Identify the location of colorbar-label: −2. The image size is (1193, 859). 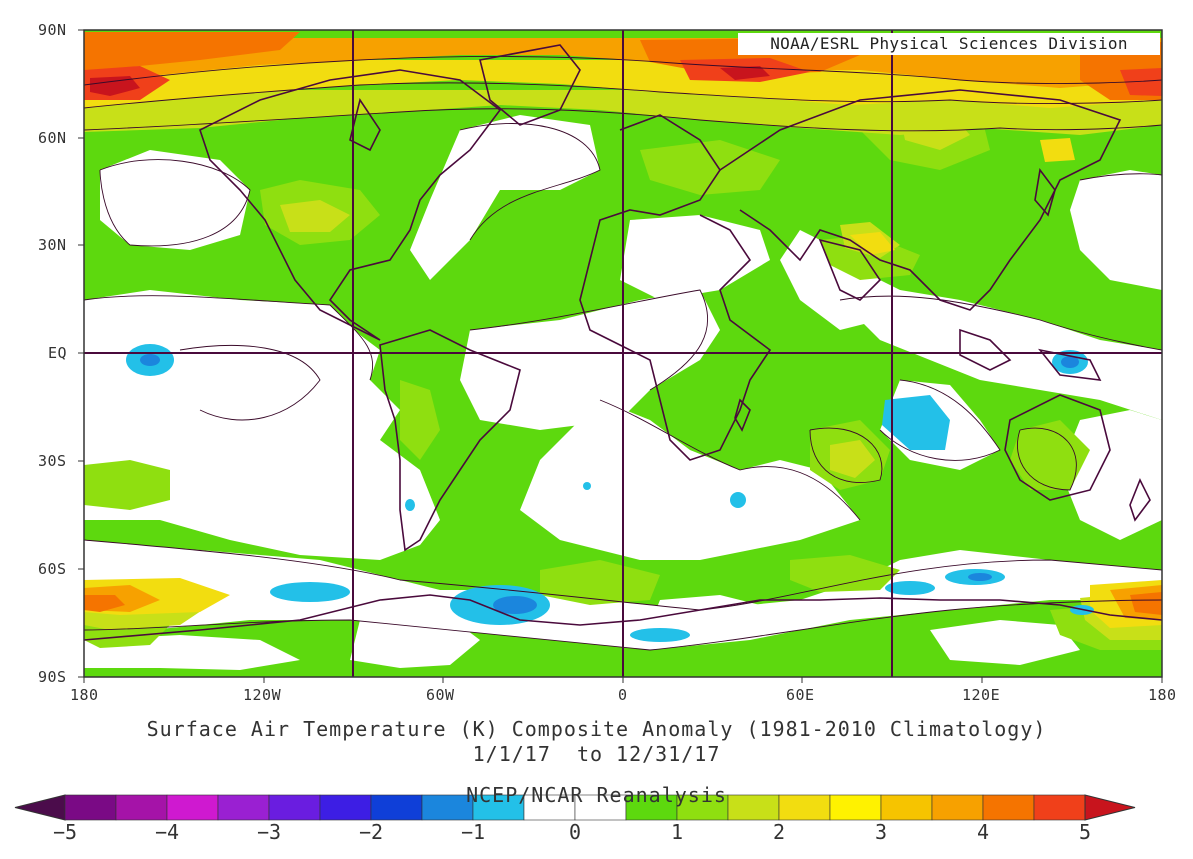
(371, 832).